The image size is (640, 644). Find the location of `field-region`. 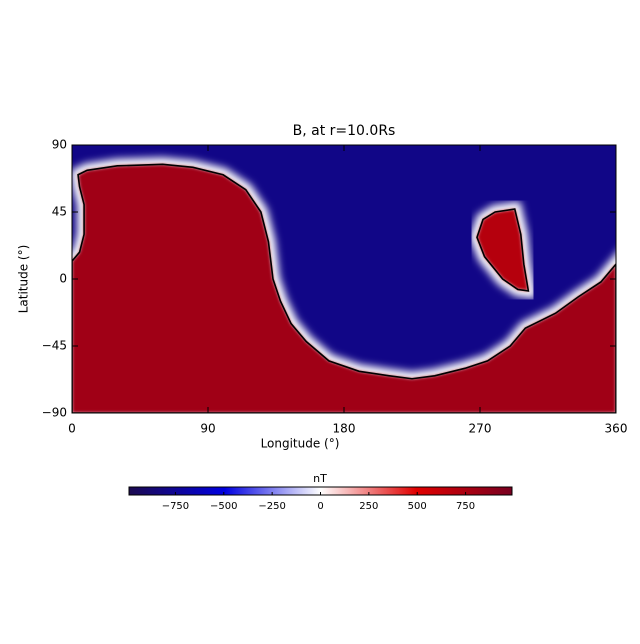

field-region is located at coordinates (502, 250).